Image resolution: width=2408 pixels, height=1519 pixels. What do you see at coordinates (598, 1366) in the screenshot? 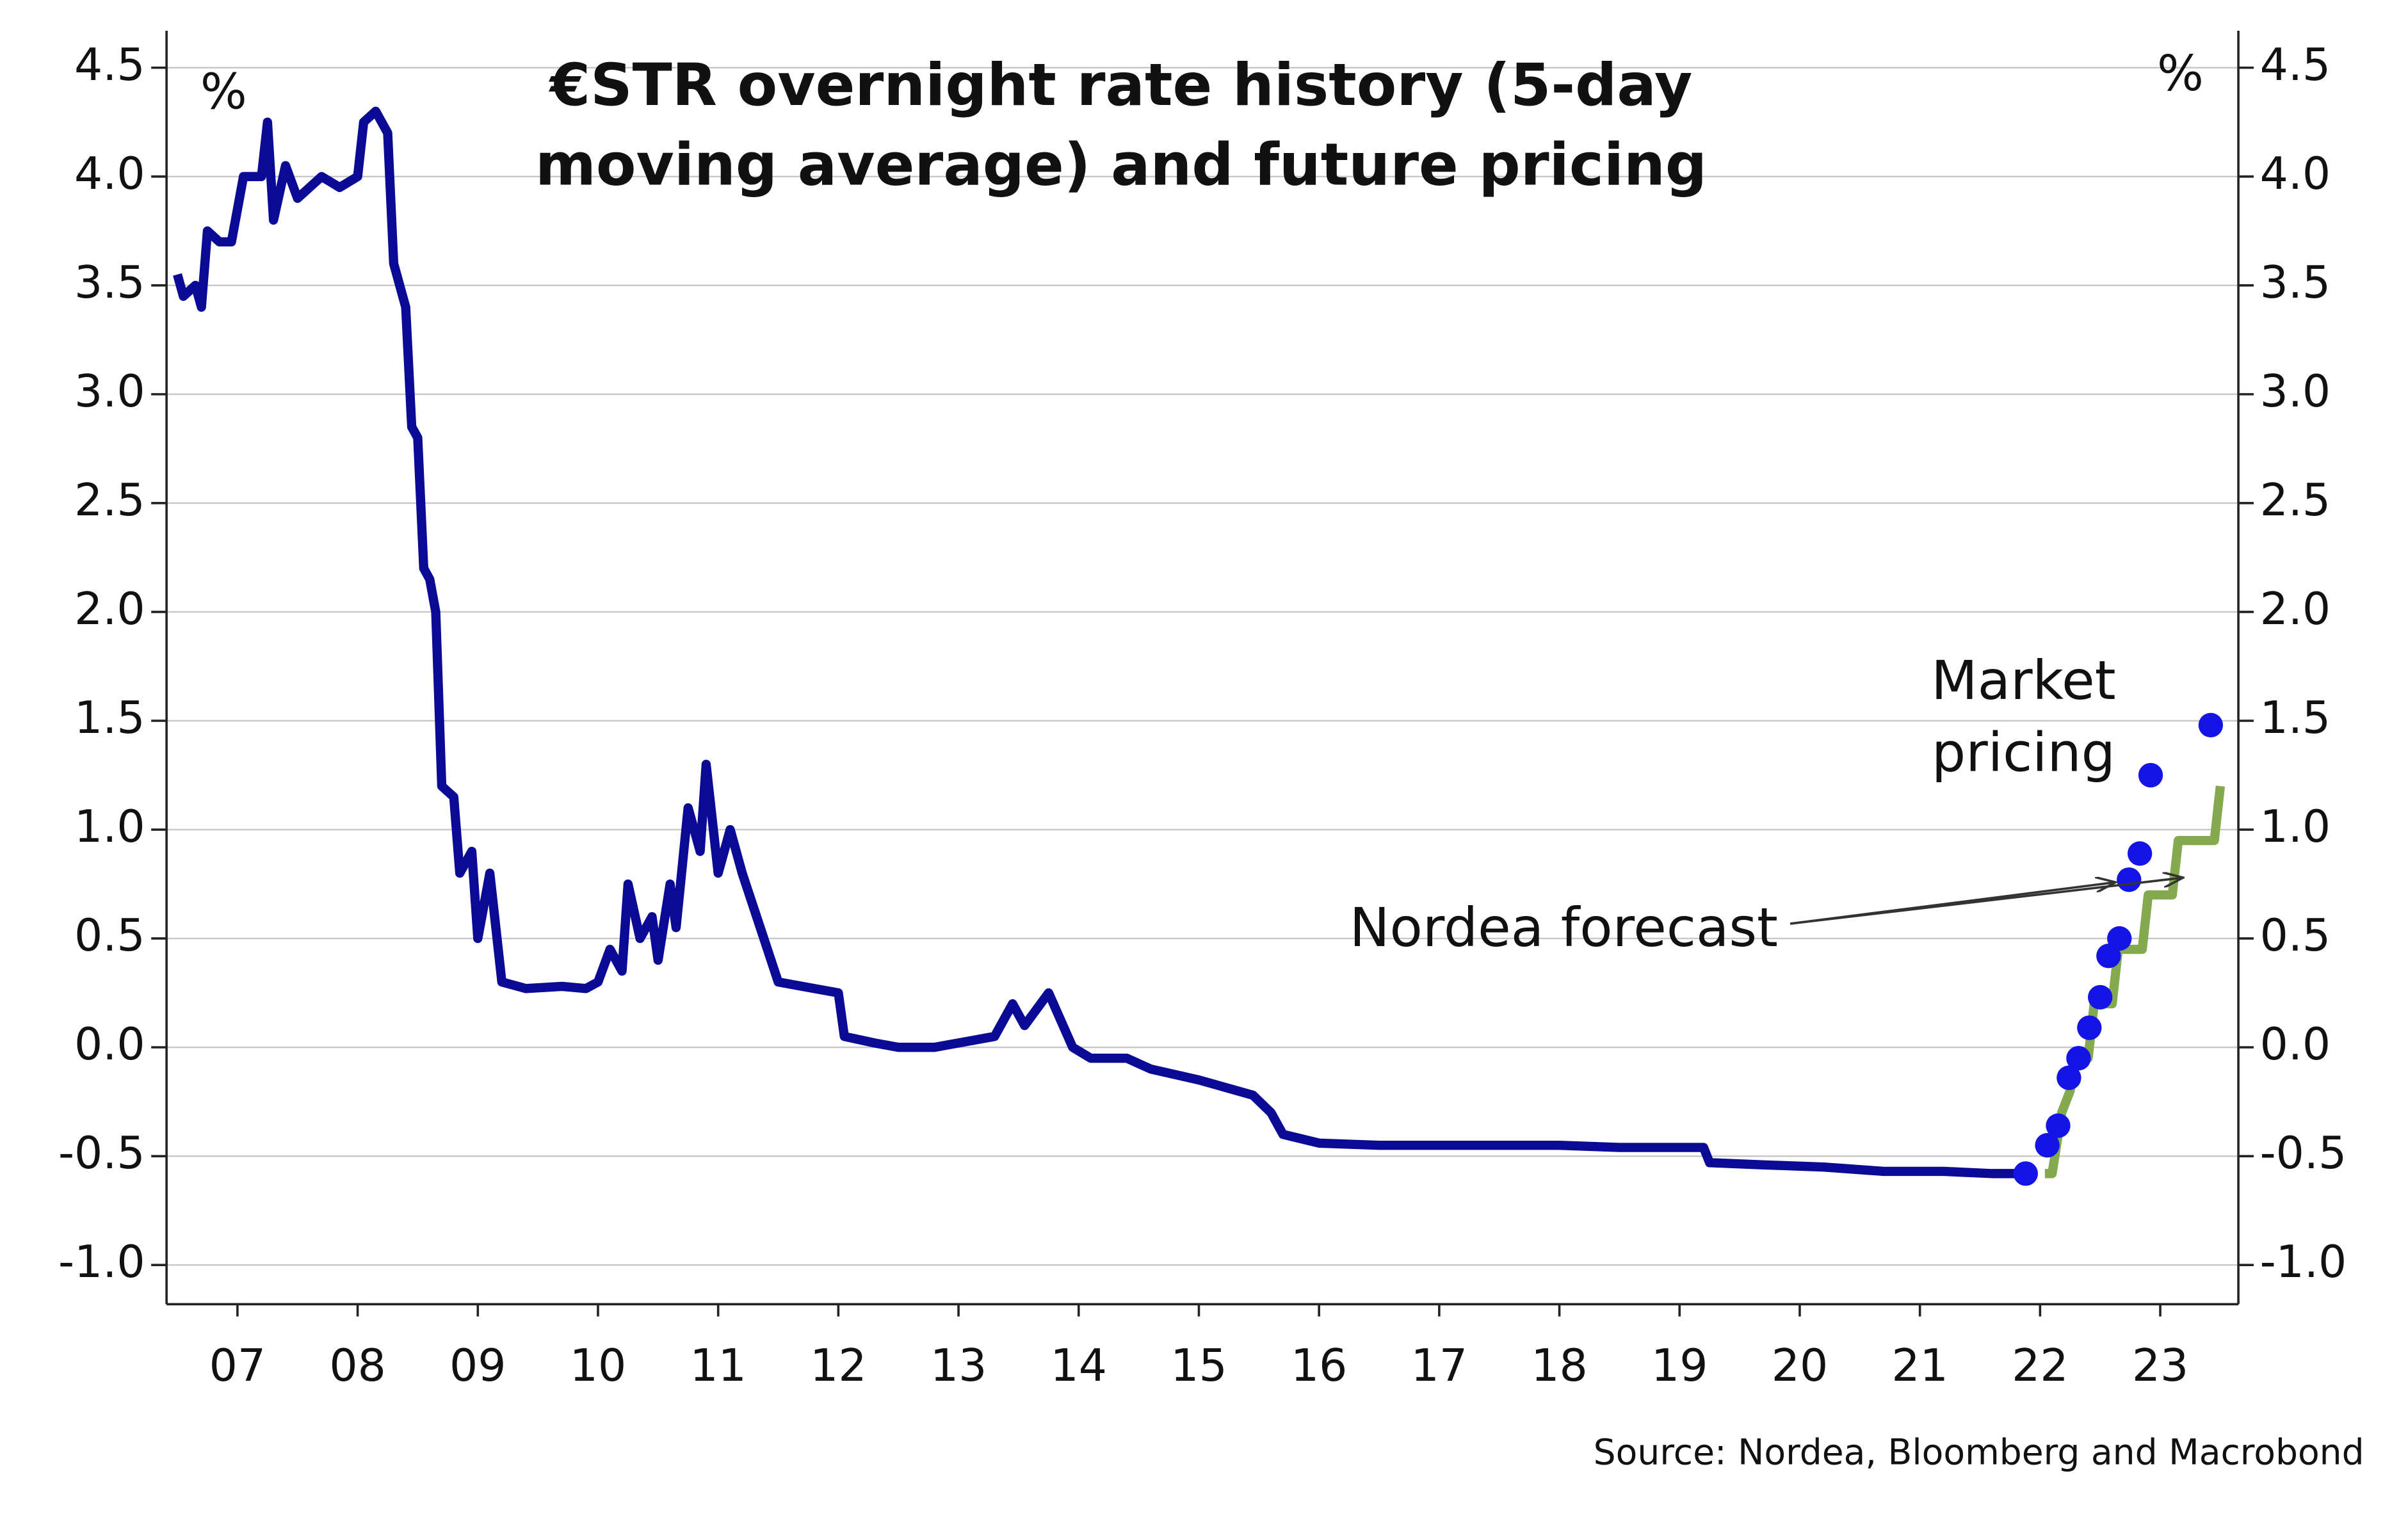
I see `x-tick-label: 10` at bounding box center [598, 1366].